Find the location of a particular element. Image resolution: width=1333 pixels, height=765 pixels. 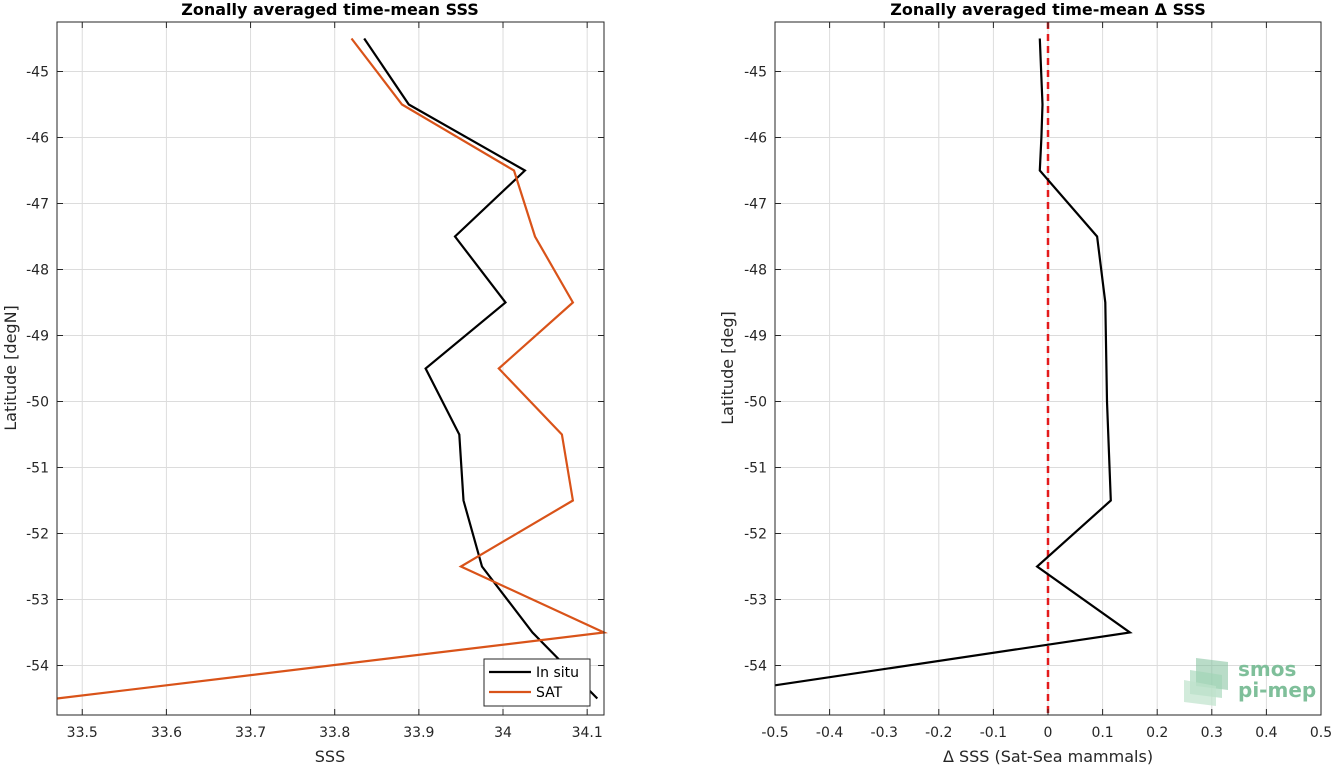

right-y-tick-label: -47 is located at coordinates (755, 205).